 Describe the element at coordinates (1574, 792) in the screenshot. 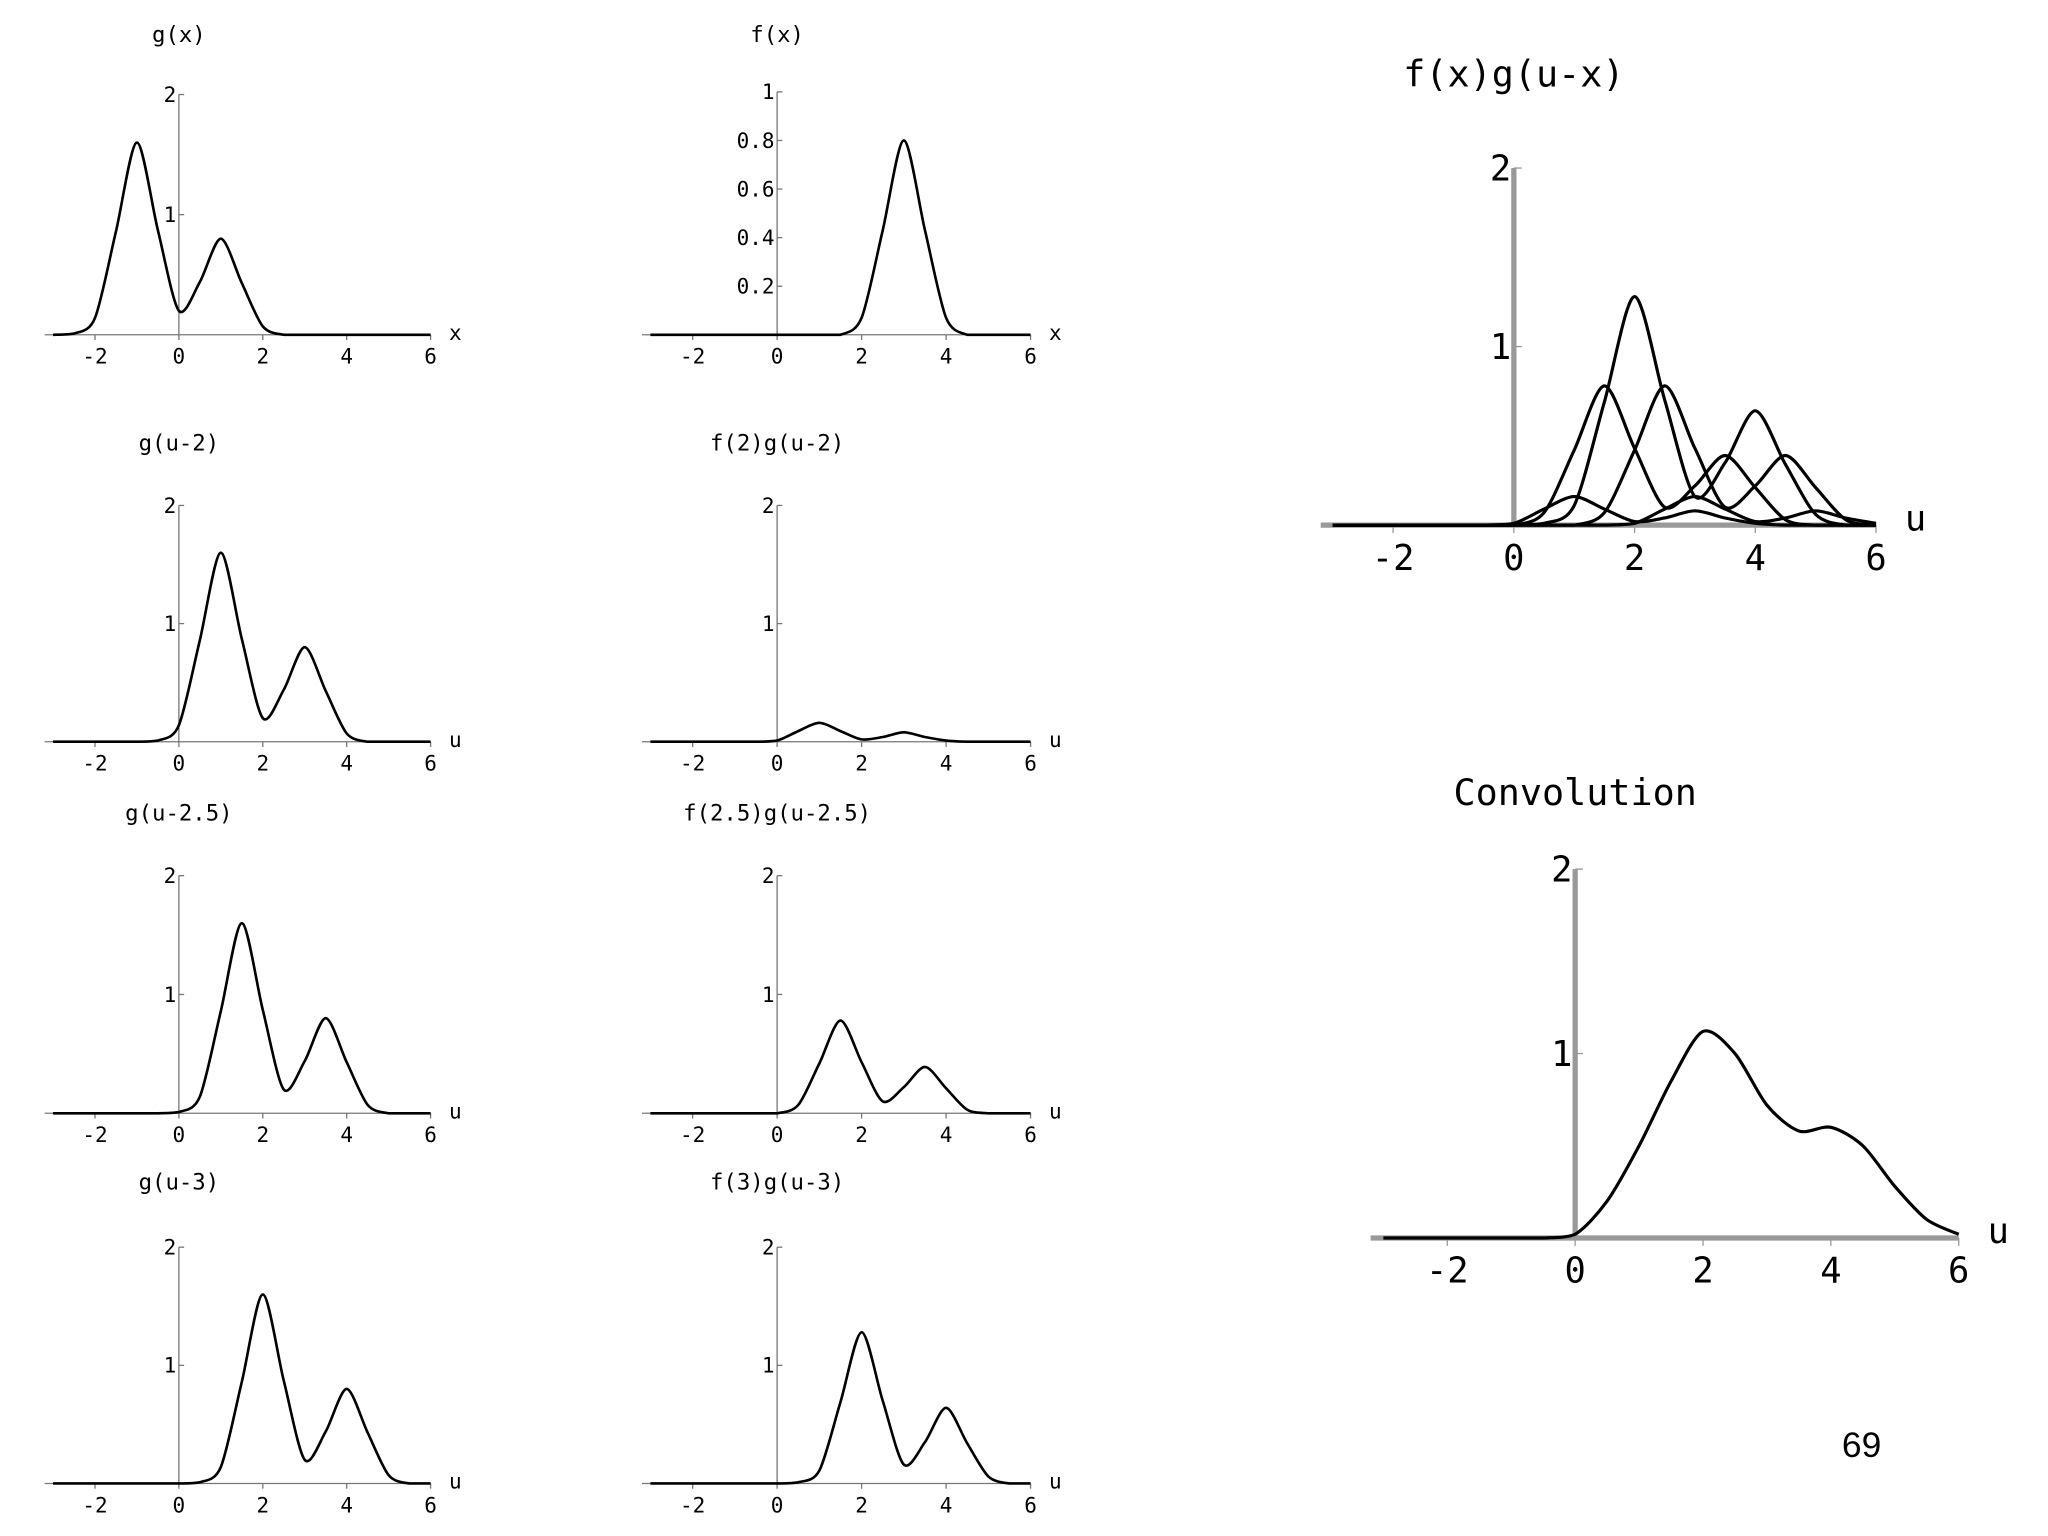

I see `chart-title: Convolution` at that location.